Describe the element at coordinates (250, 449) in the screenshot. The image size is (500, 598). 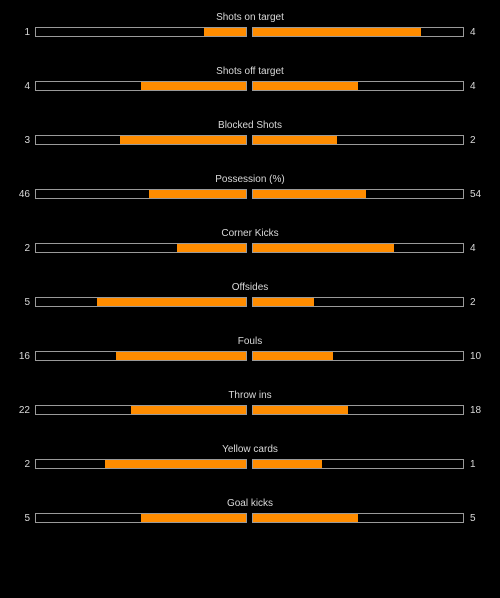
I see `stat-label: Yellow cards` at that location.